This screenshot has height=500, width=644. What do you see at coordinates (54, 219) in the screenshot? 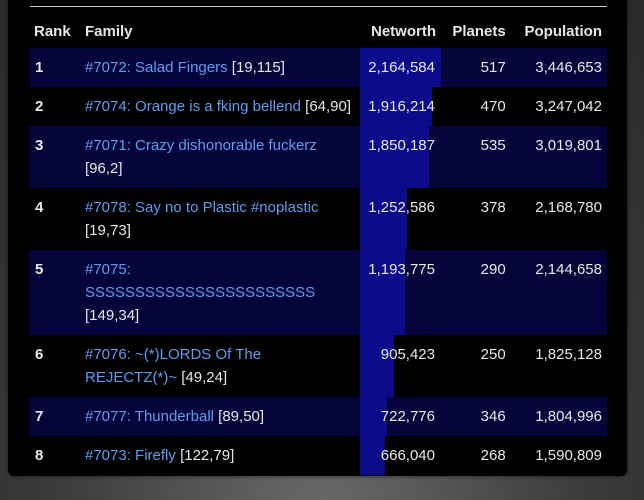
I see `rank-cell: 4` at bounding box center [54, 219].